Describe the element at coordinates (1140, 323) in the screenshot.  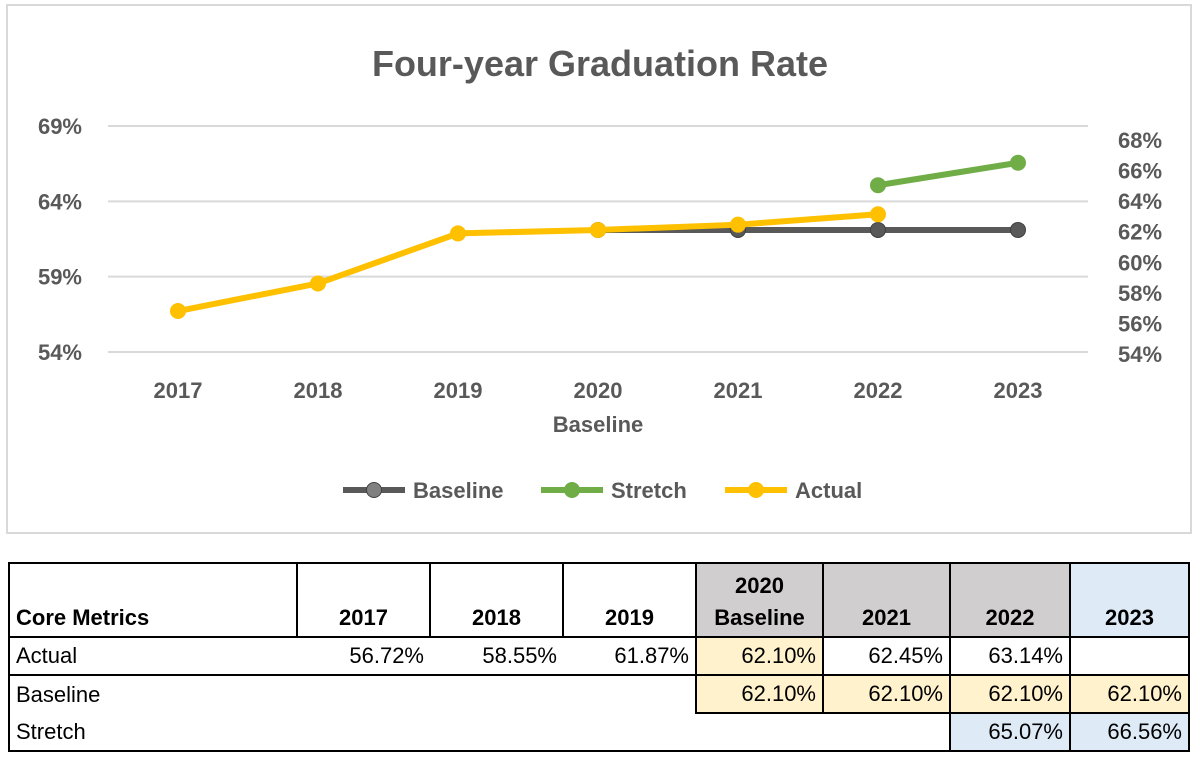
I see `y-tick-label-right: 56%` at that location.